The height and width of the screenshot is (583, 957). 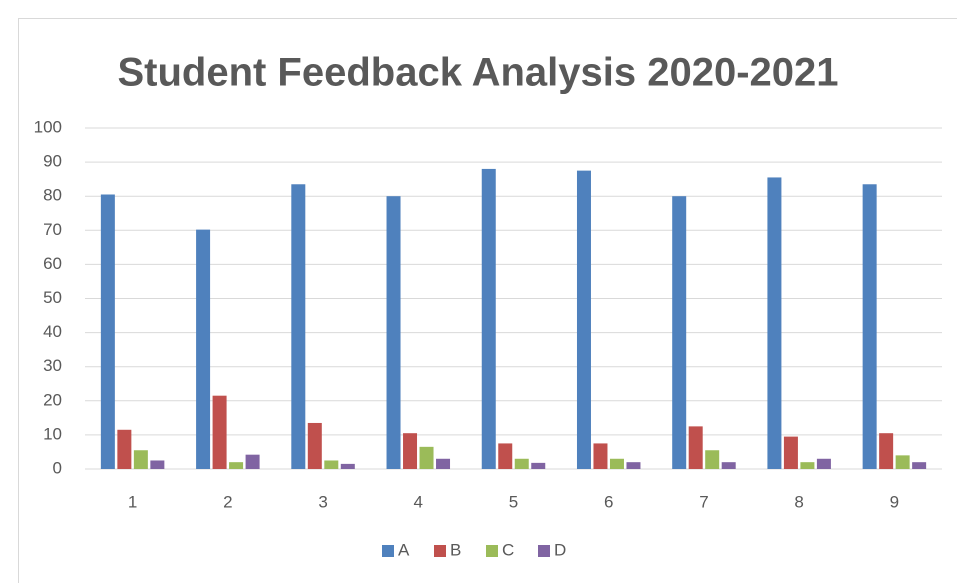 What do you see at coordinates (52, 433) in the screenshot?
I see `y-tick-label: 10` at bounding box center [52, 433].